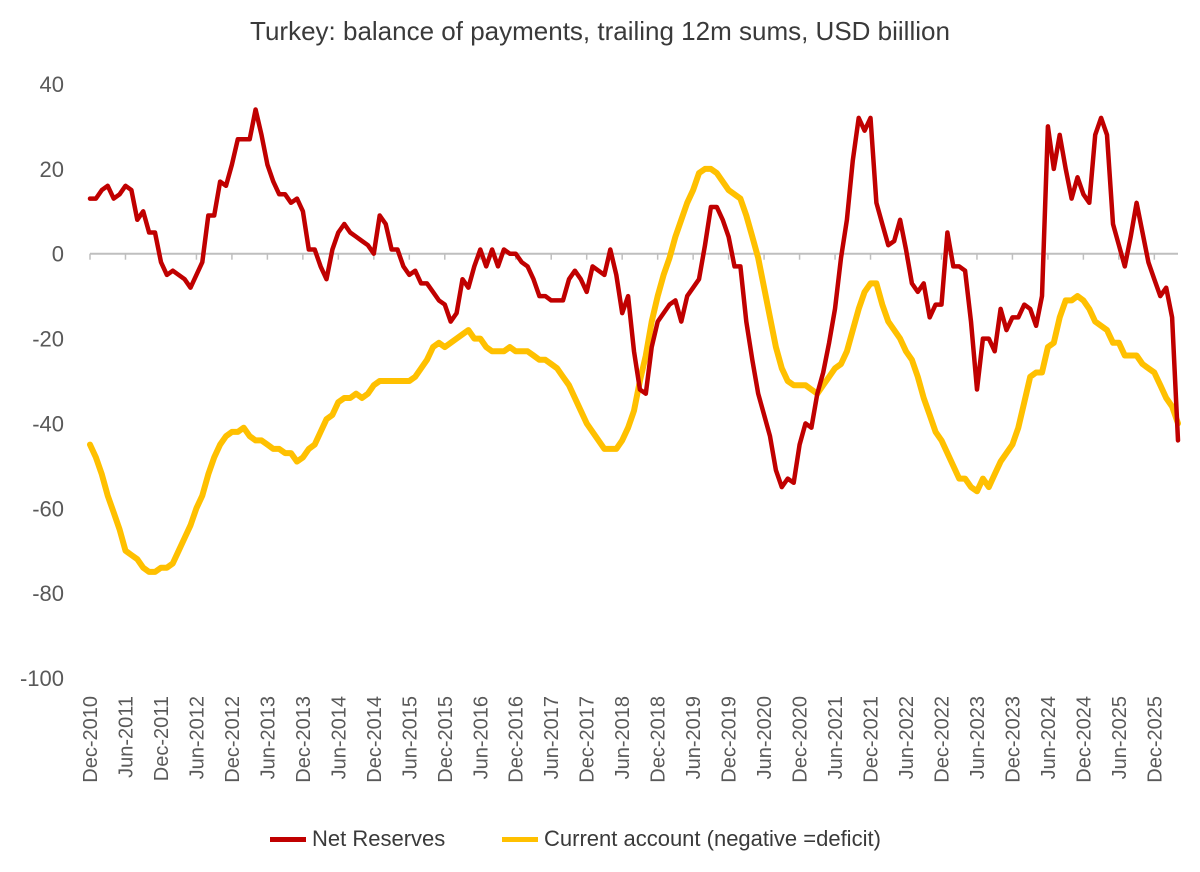 Image resolution: width=1200 pixels, height=872 pixels. I want to click on x-tick-label: Dec-2025, so click(1155, 739).